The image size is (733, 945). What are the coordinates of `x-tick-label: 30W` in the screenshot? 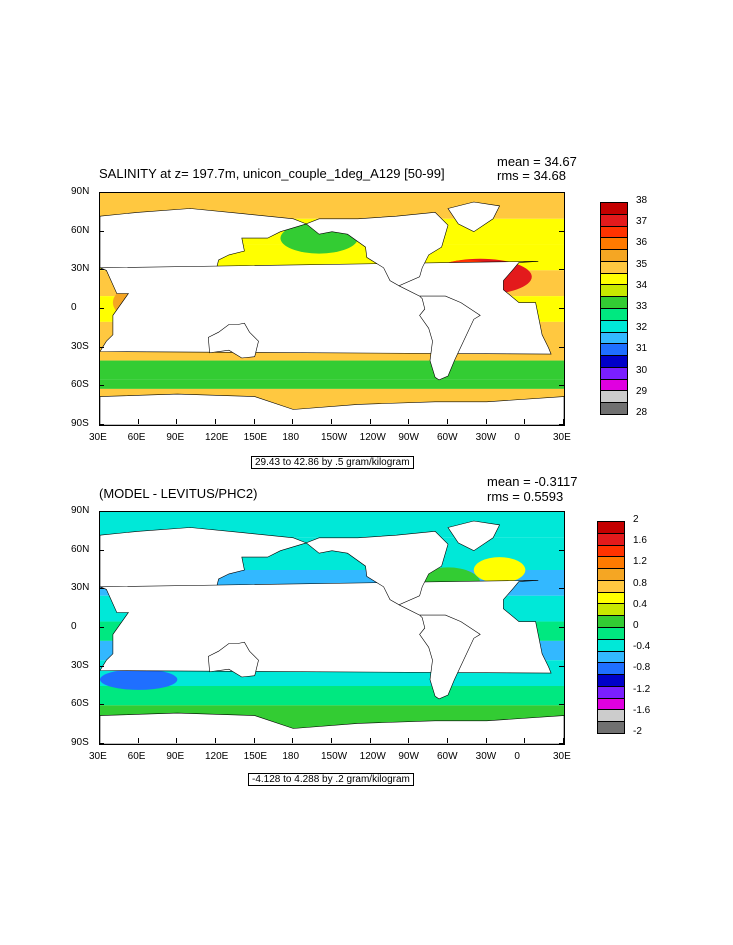 It's located at (486, 437).